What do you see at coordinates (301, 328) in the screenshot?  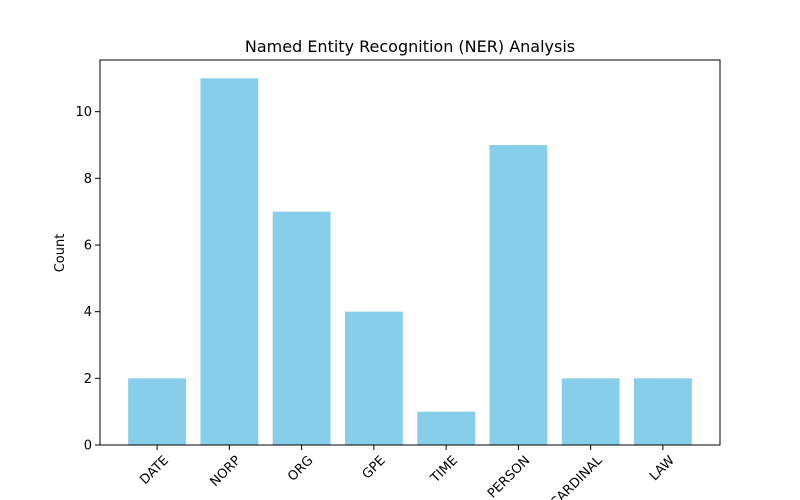 I see `bar-org` at bounding box center [301, 328].